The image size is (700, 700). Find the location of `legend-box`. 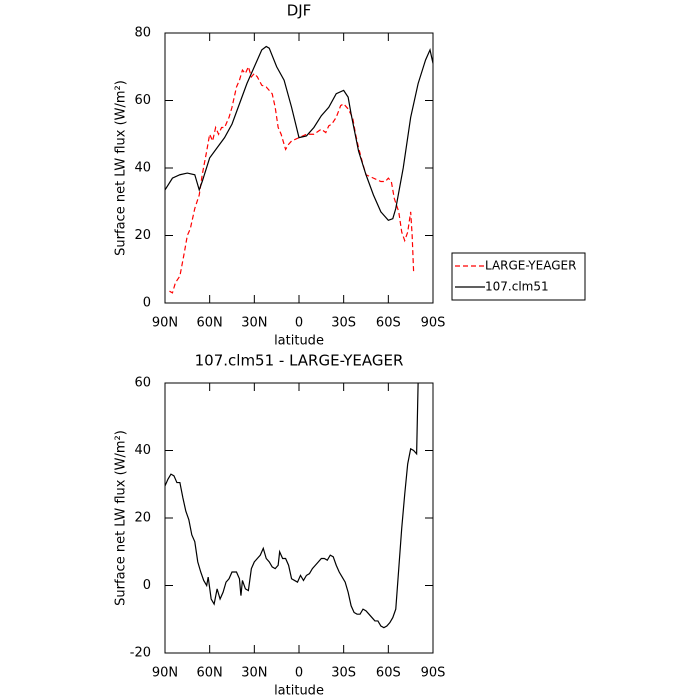

legend-box is located at coordinates (518, 276).